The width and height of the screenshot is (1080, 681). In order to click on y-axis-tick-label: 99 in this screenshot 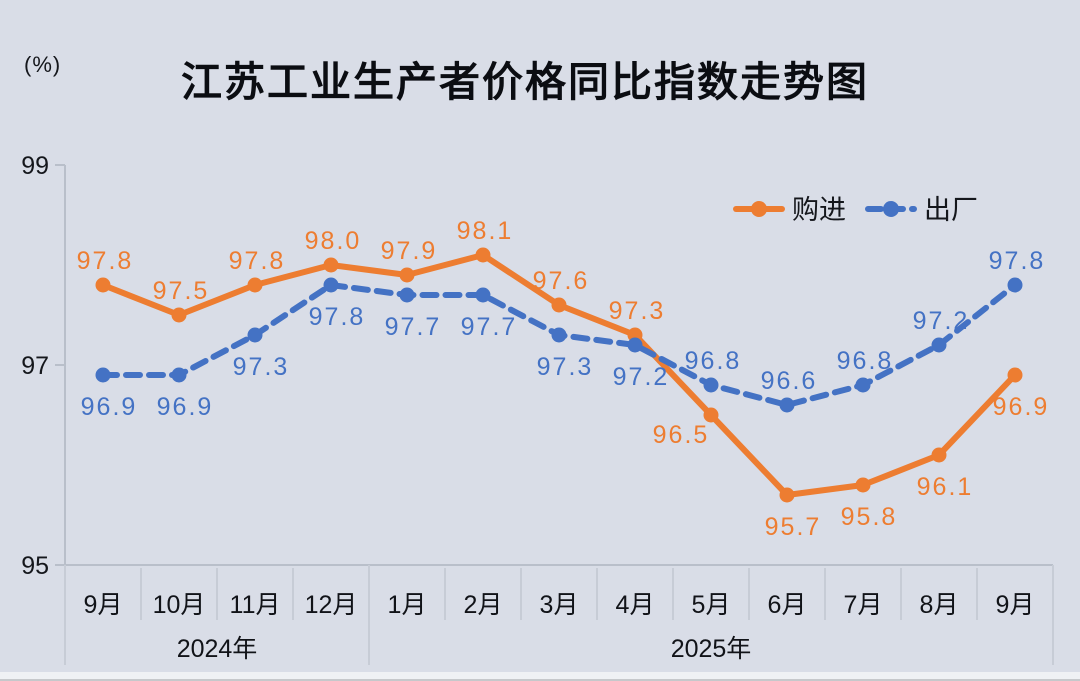, I will do `click(35, 166)`.